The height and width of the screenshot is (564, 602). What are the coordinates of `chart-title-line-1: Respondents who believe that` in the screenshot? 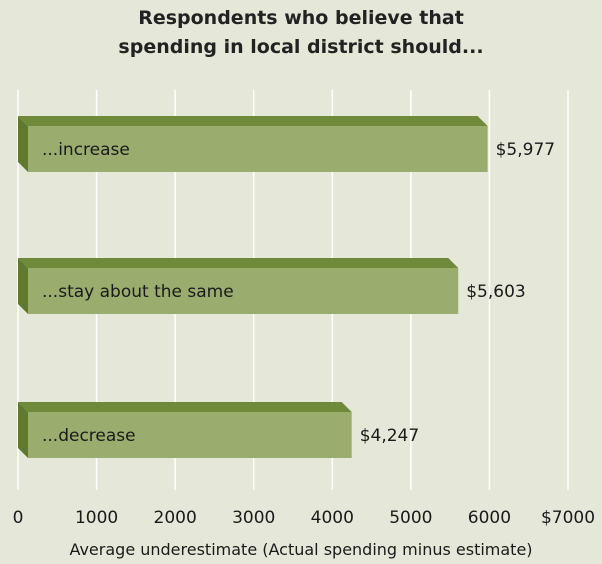 It's located at (301, 18).